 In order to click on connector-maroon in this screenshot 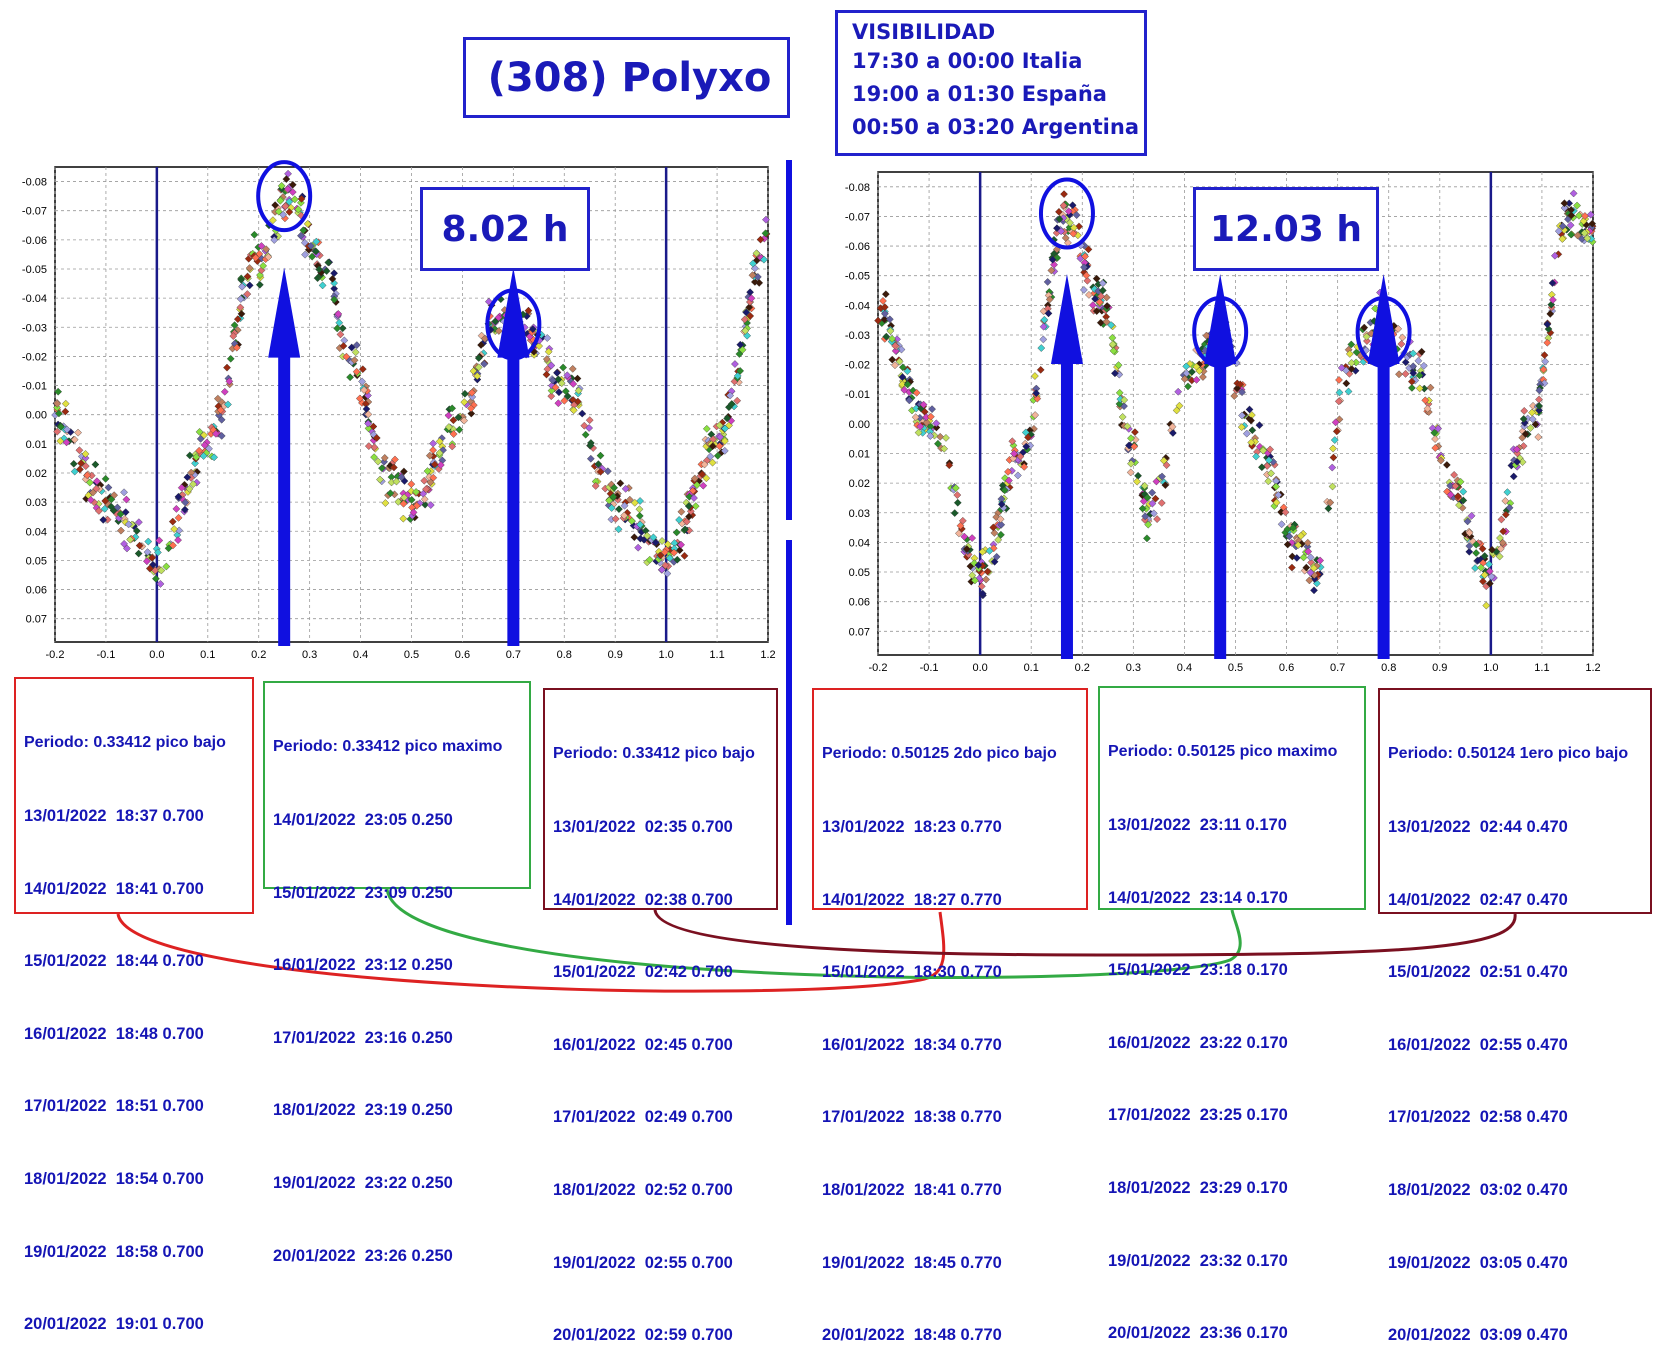, I will do `click(1085, 933)`.